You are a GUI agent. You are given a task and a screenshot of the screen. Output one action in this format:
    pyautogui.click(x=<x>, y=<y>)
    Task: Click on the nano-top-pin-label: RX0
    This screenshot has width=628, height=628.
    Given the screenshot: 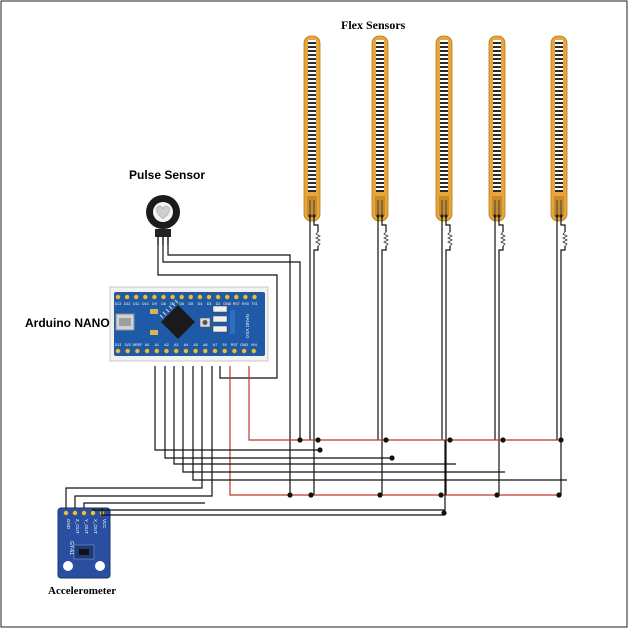 What is the action you would take?
    pyautogui.click(x=245, y=304)
    